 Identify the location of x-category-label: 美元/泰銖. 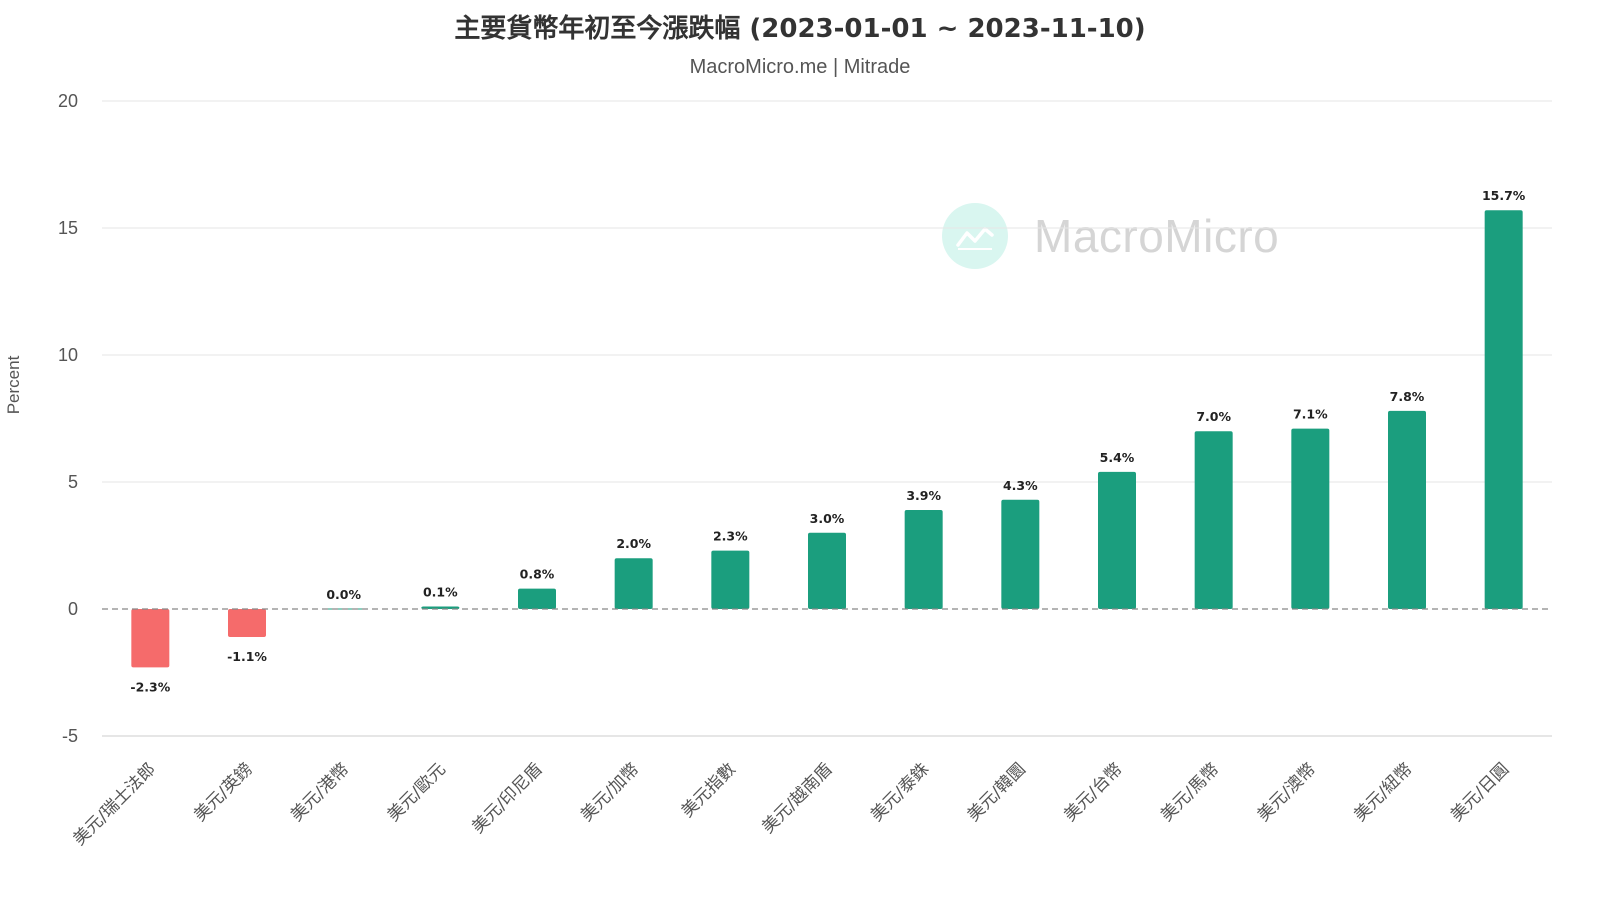
(900, 792).